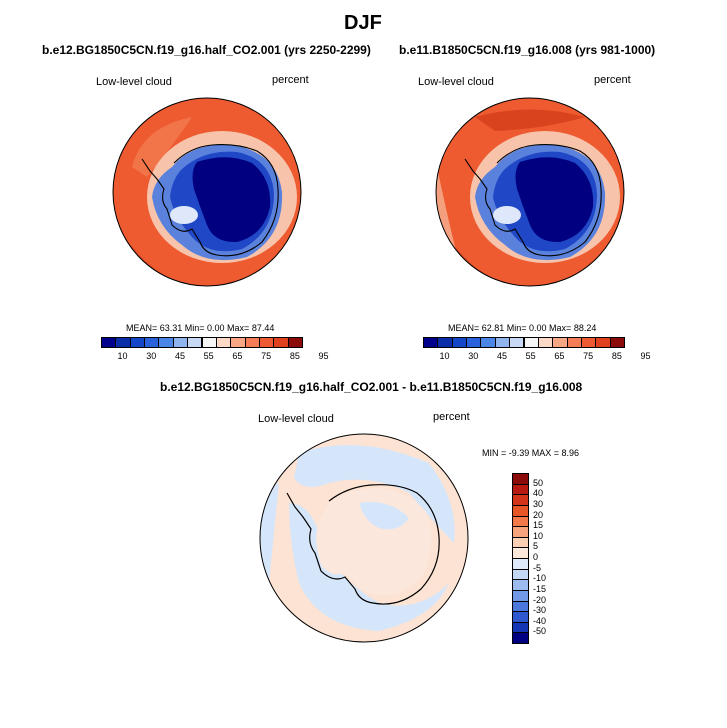 The image size is (727, 728). I want to click on panel-3-variable-label: Low-level cloud, so click(296, 419).